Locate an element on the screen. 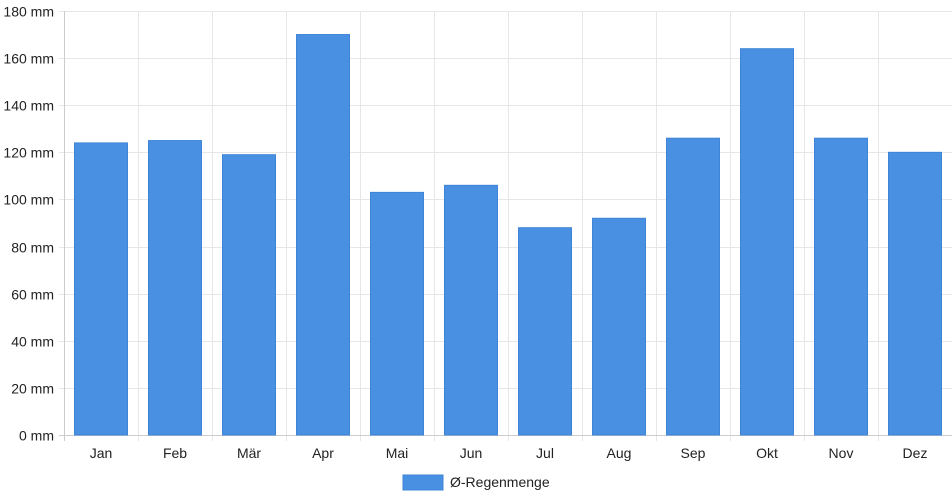  x-tick-label: Apr is located at coordinates (323, 453).